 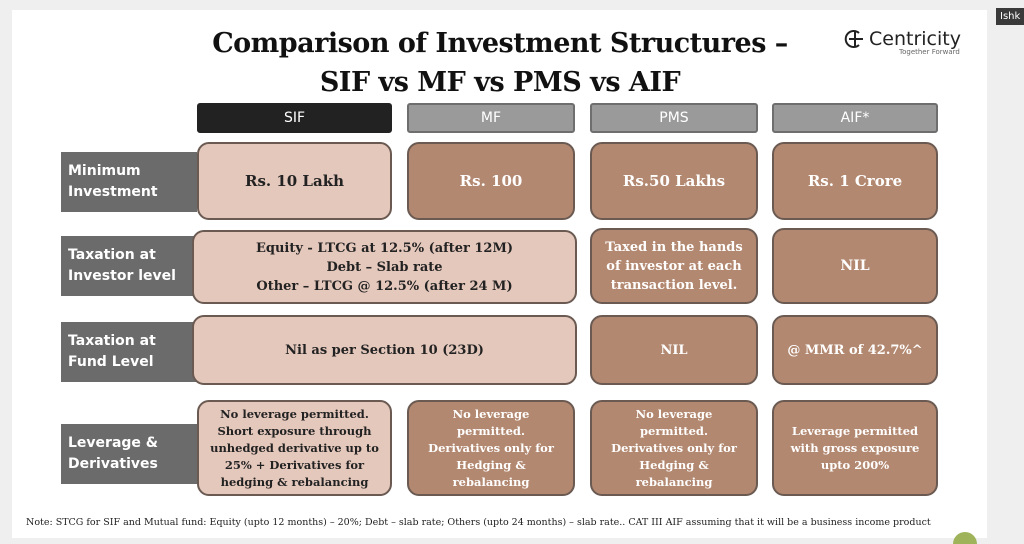 I want to click on row-label-text: Leverage & Derivatives, so click(x=113, y=453).